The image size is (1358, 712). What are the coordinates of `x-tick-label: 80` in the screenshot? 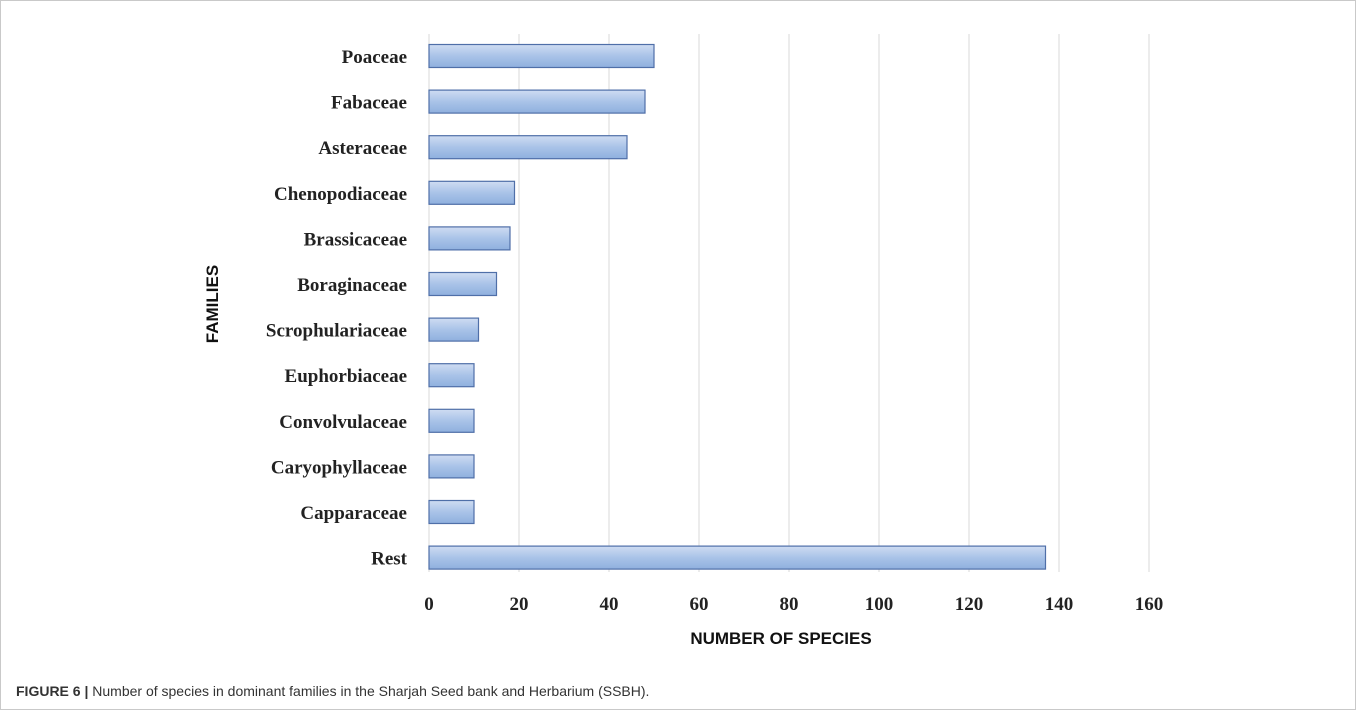 It's located at (789, 604).